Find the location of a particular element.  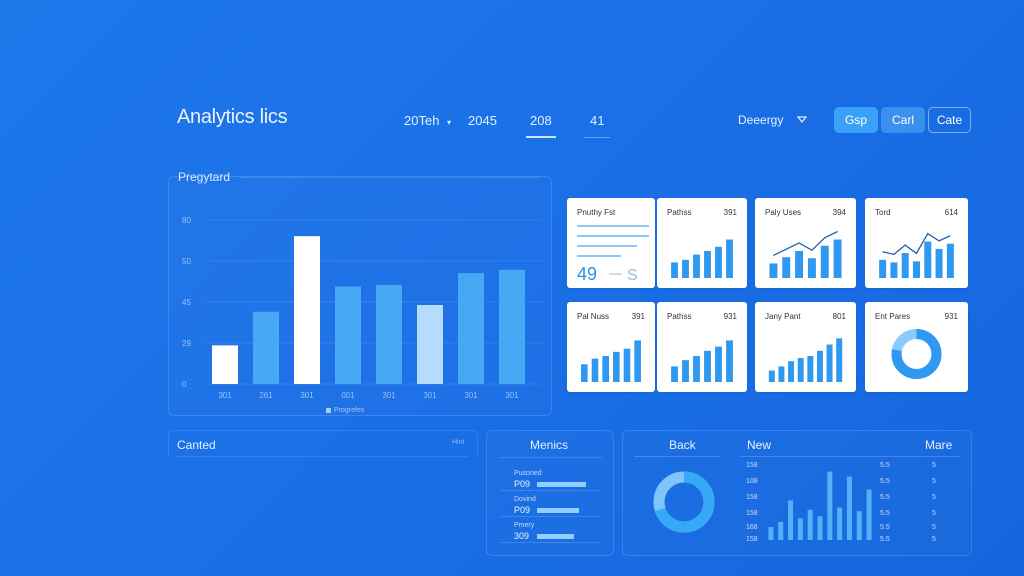

tab-label: 41 is located at coordinates (597, 120).